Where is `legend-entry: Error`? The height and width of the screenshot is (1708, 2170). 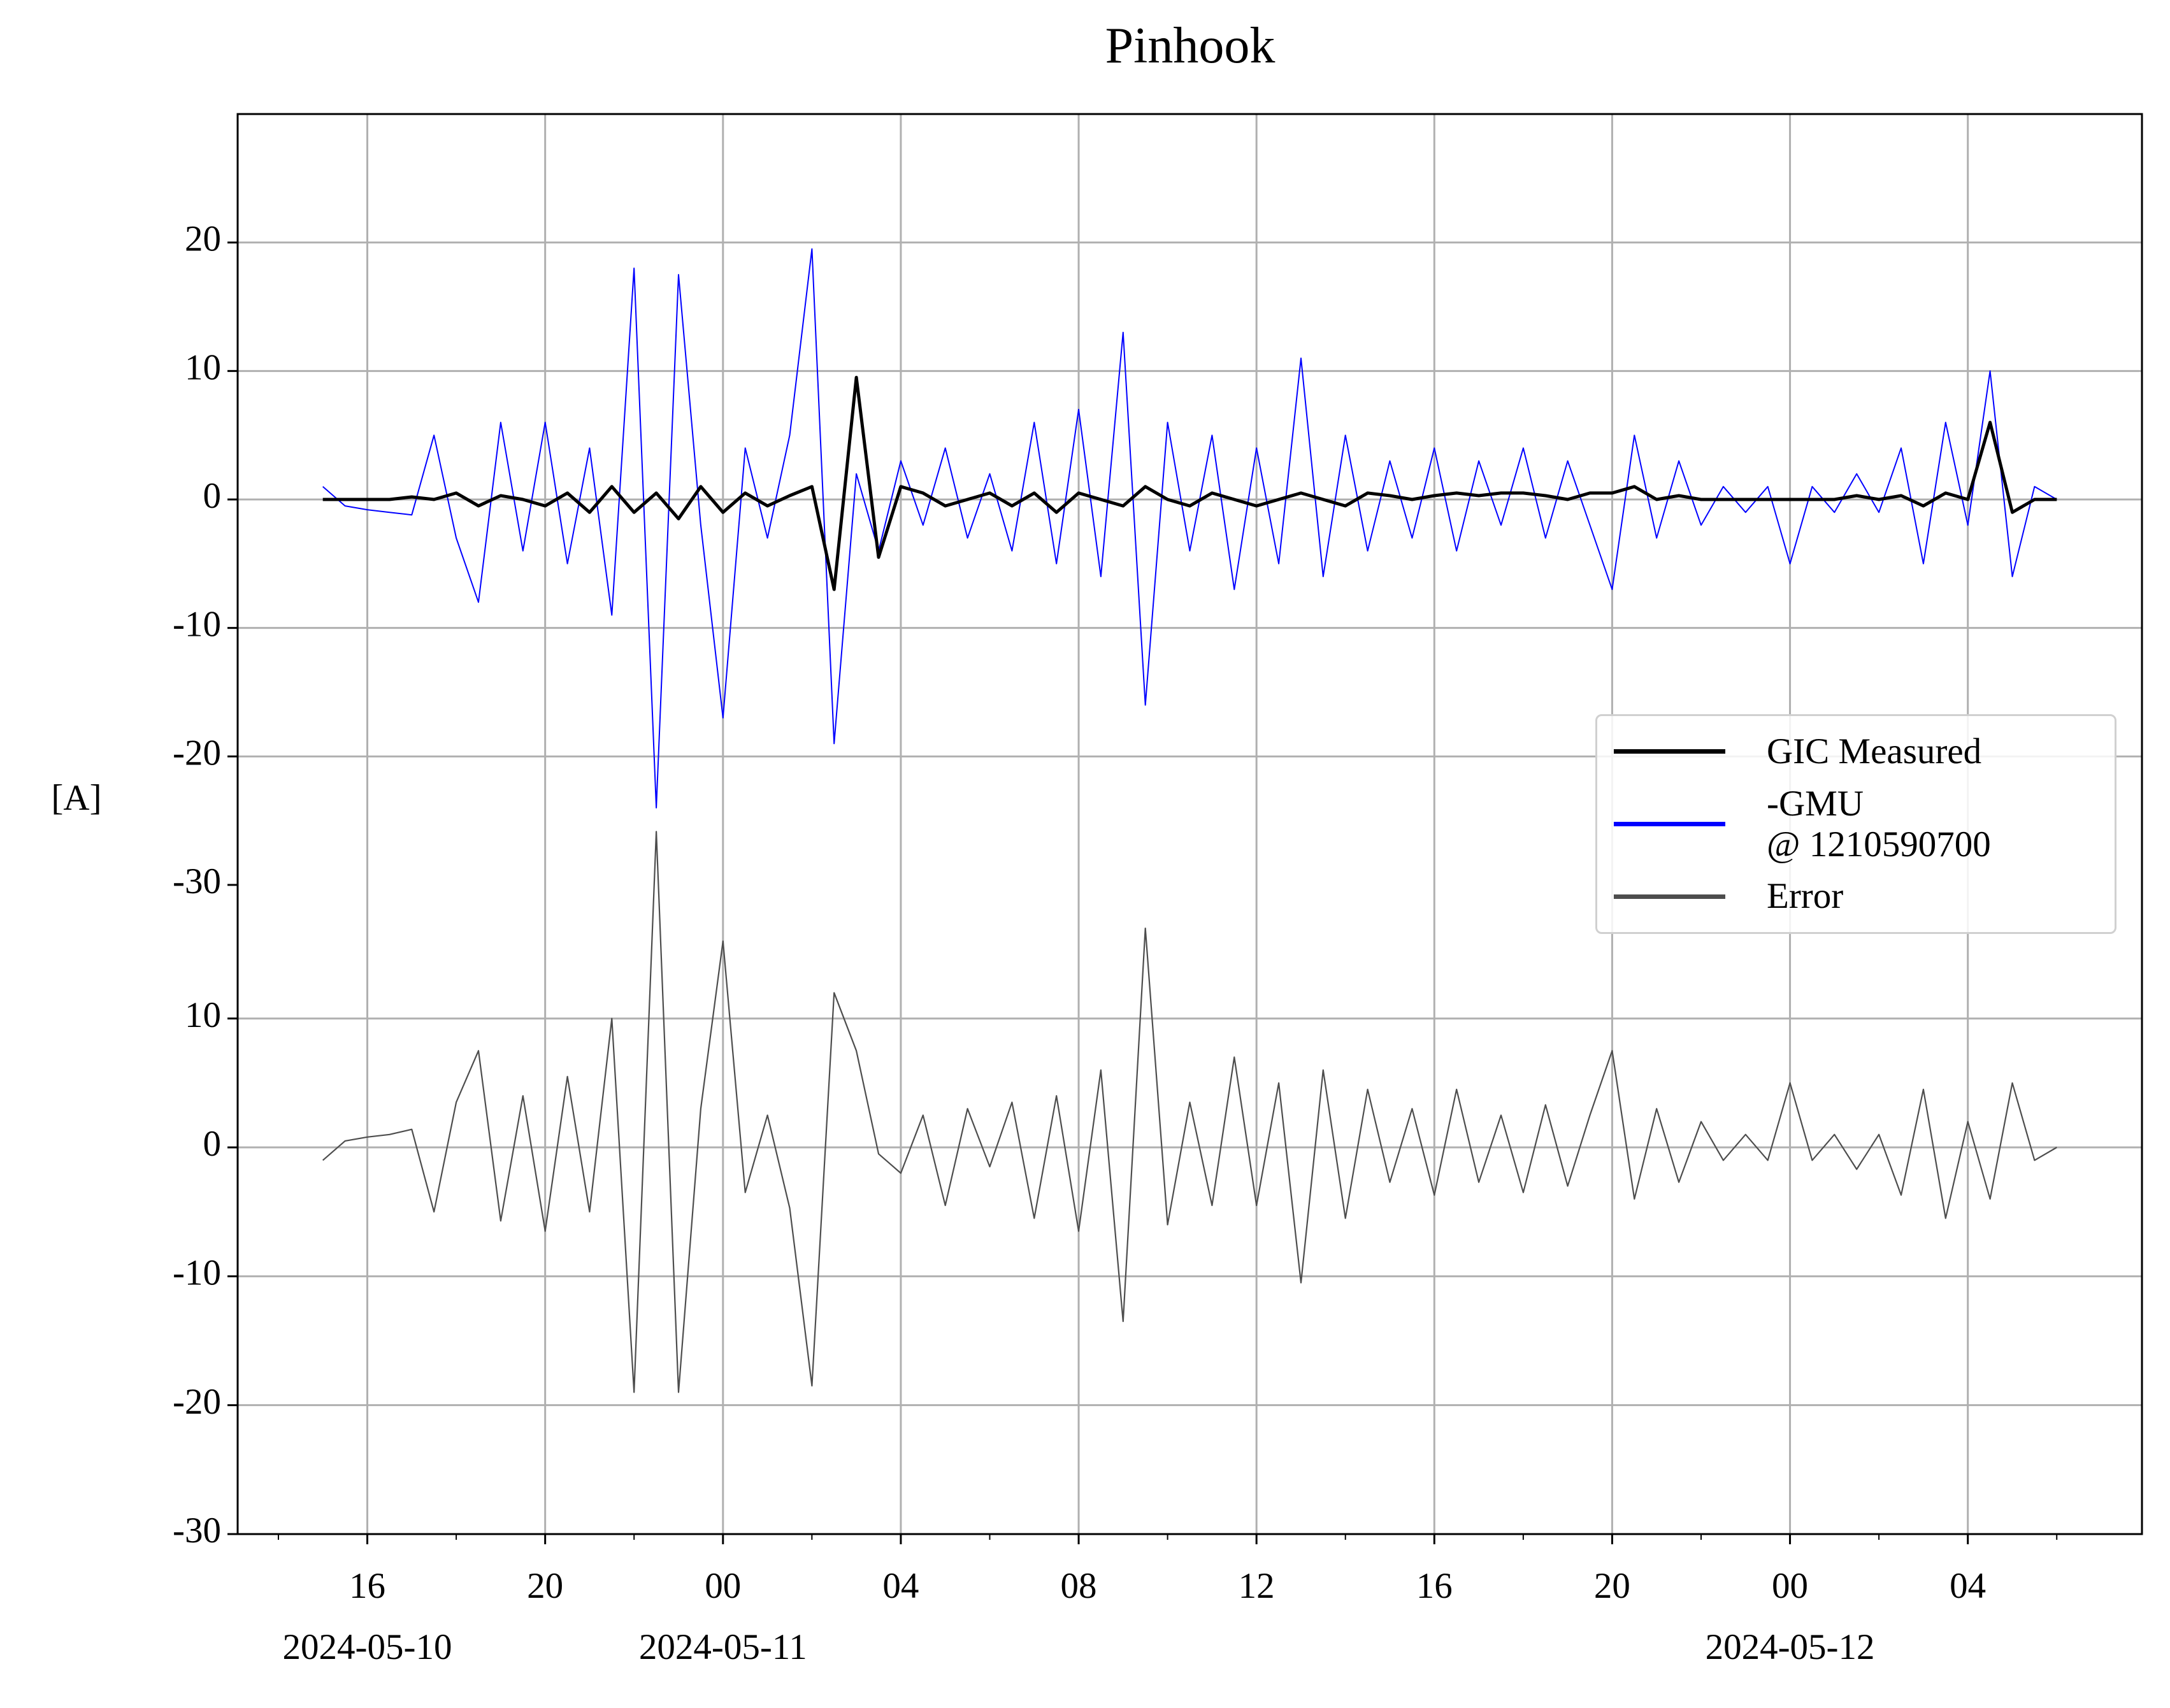
legend-entry: Error is located at coordinates (1858, 896).